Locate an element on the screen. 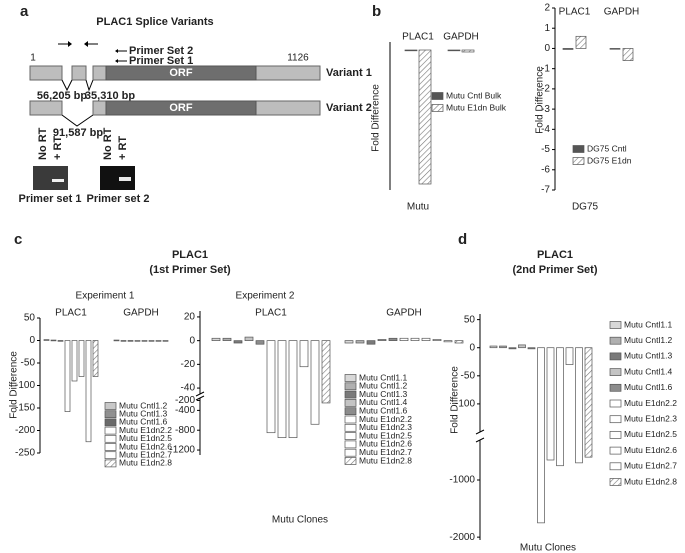 The image size is (685, 553). position-end: 1126 is located at coordinates (298, 58).